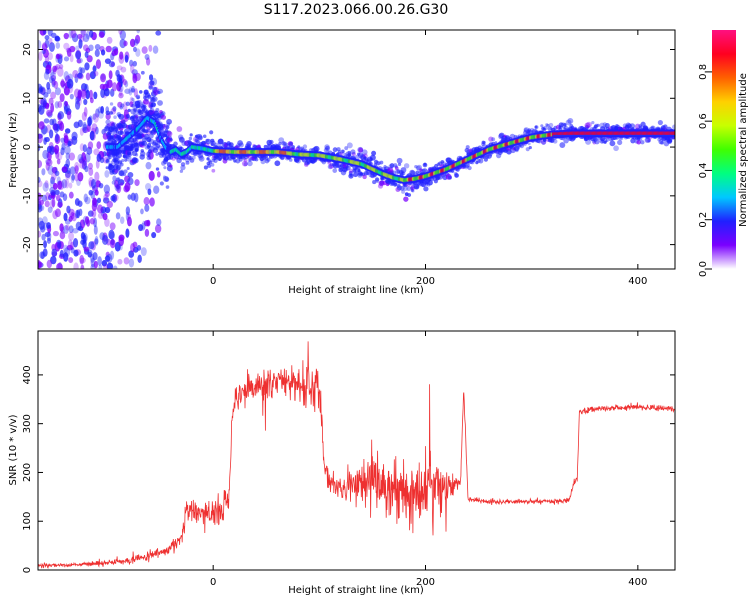 Image resolution: width=750 pixels, height=600 pixels. I want to click on colorbar-tick-label: 0.6, so click(703, 121).